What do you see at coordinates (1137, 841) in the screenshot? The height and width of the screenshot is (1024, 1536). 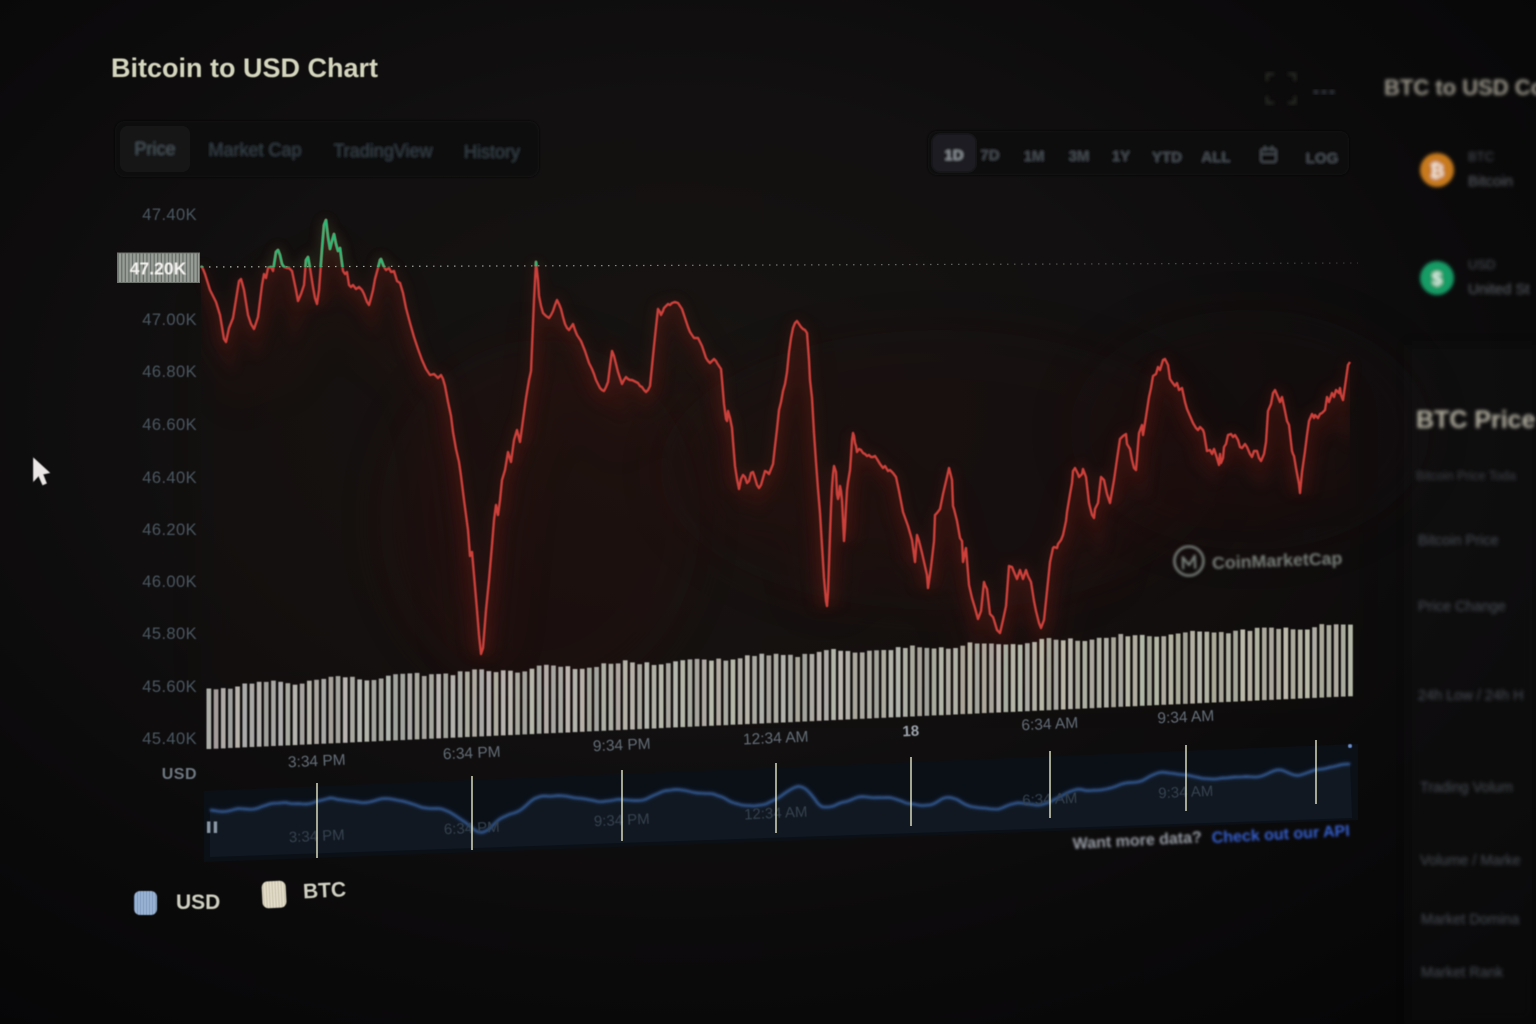 I see `svg-text: Want more data?` at bounding box center [1137, 841].